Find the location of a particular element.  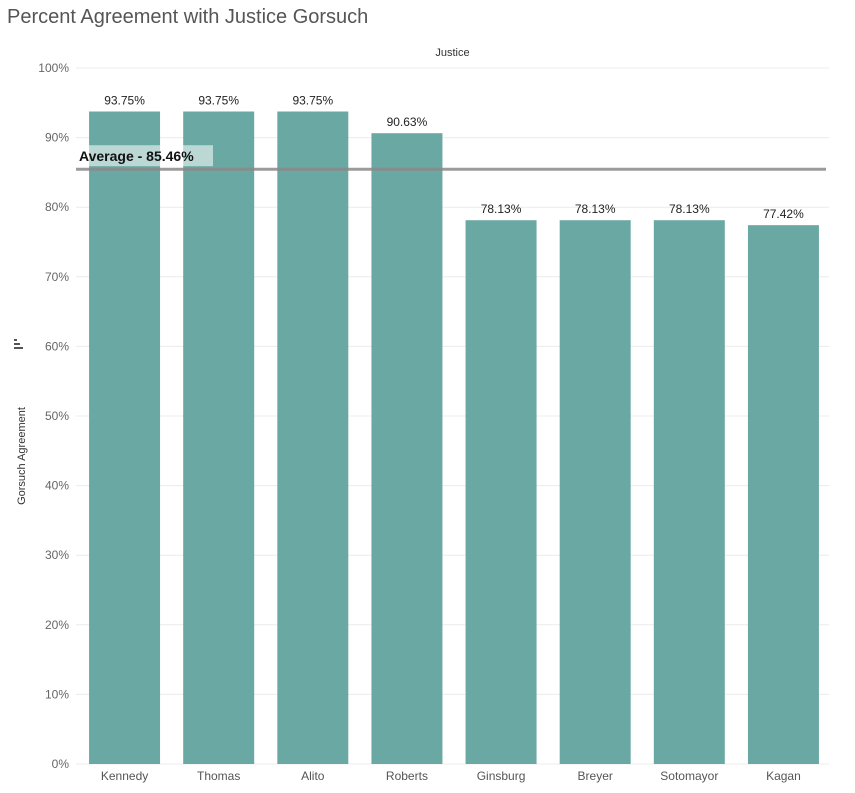

bar-alito is located at coordinates (313, 437).